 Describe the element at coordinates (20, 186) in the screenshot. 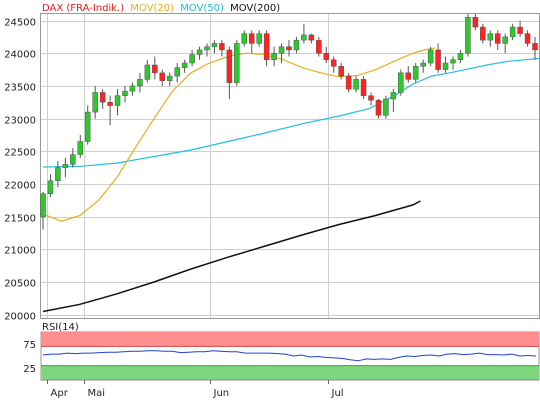

I see `y-tick-label-22000: 22000` at that location.